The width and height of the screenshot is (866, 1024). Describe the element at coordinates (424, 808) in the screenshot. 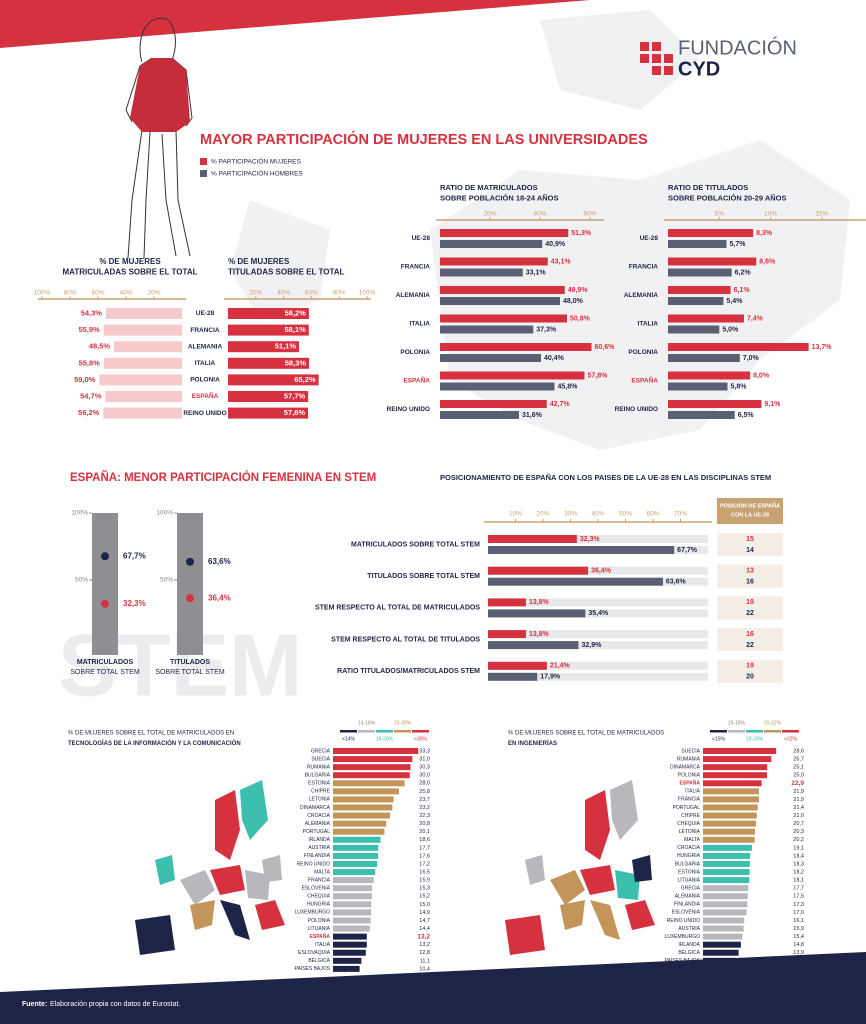

I see `value-label: 23,2` at that location.